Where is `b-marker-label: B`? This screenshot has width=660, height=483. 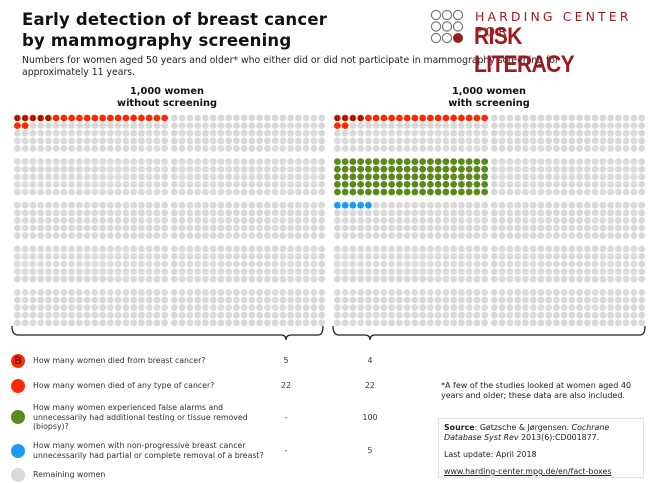 b-marker-label: B is located at coordinates (353, 118).